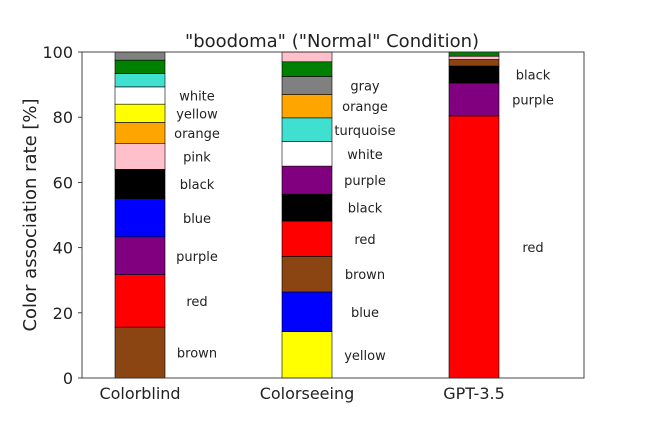 The image size is (648, 432). What do you see at coordinates (63, 117) in the screenshot?
I see `y-tick-label: 80` at bounding box center [63, 117].